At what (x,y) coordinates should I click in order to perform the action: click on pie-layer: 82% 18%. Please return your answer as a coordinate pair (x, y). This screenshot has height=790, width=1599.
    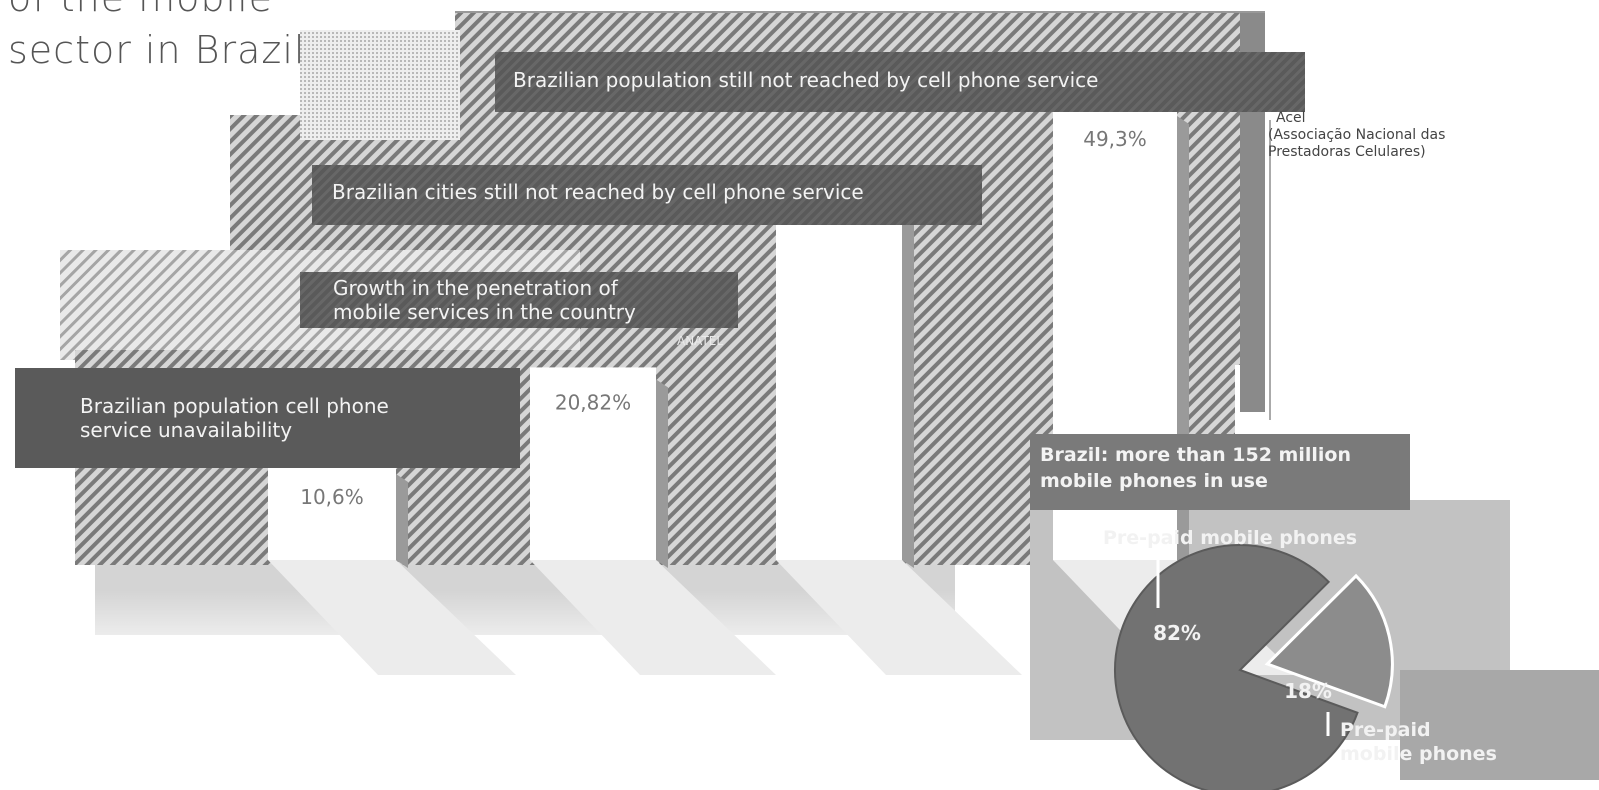
    Looking at the image, I should click on (1254, 667).